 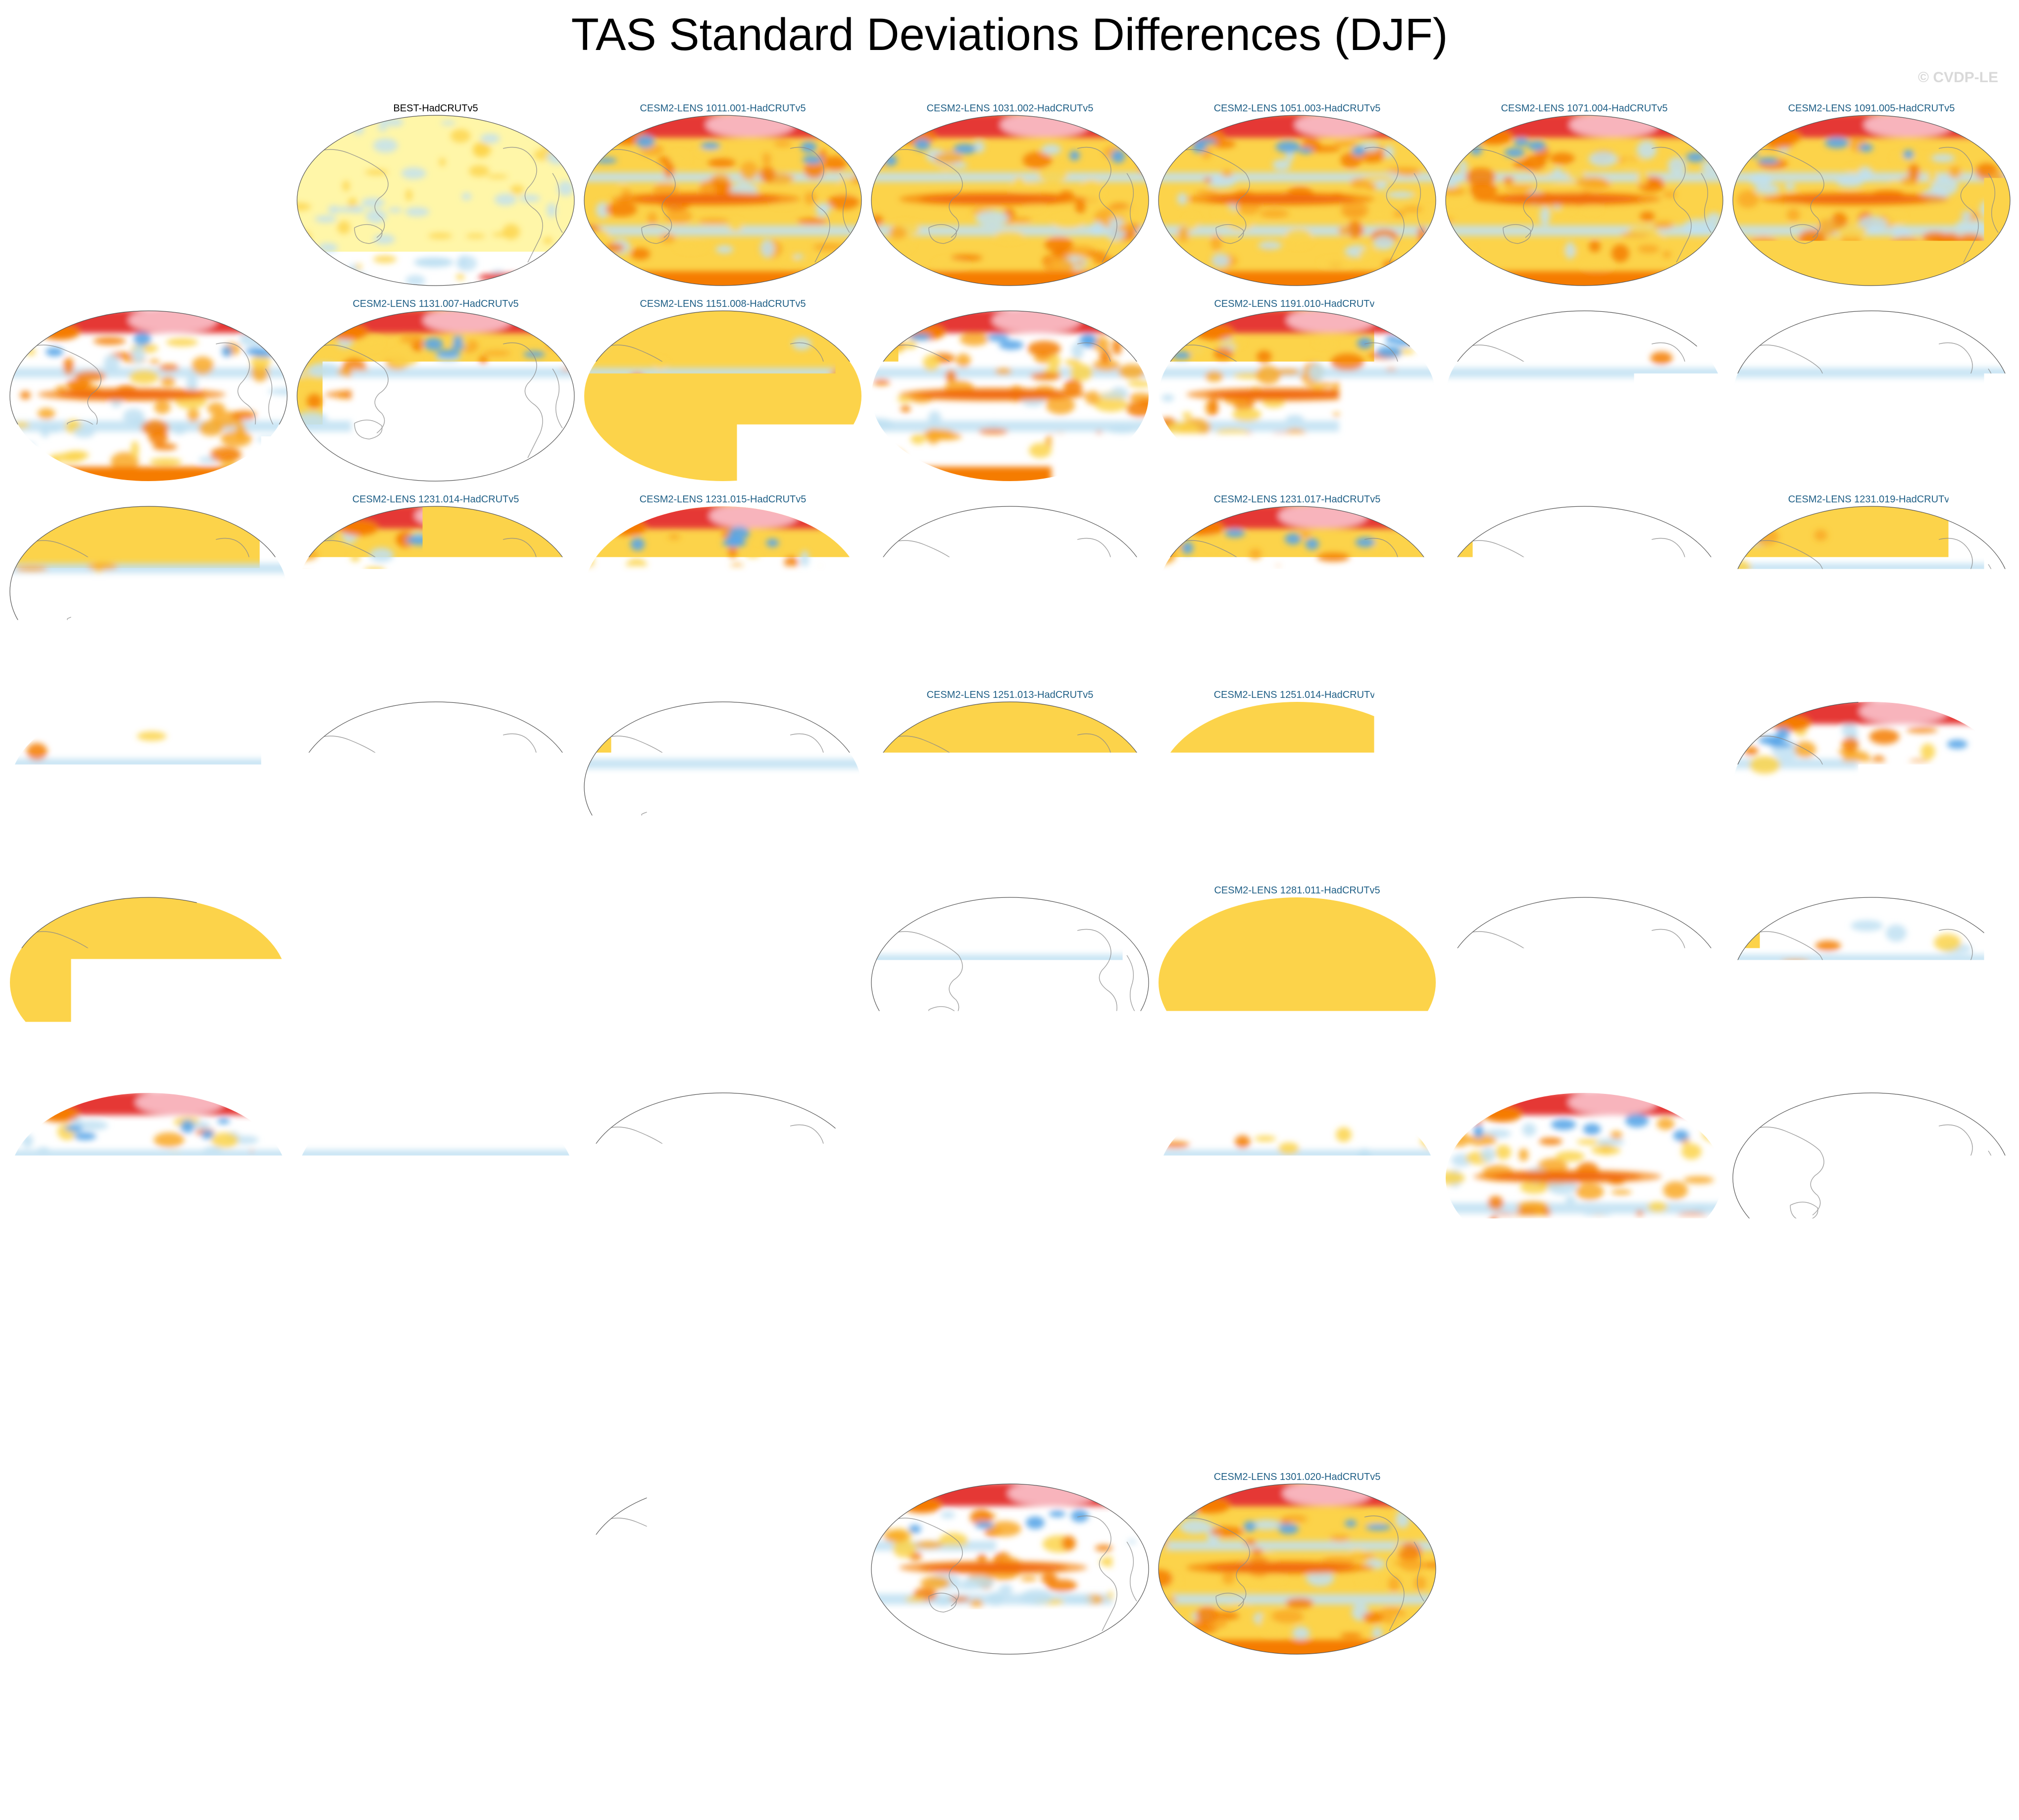 I want to click on map-panel-title: CESM2-LENS 1301.014-HadCRUTv5, so click(x=1010, y=1281).